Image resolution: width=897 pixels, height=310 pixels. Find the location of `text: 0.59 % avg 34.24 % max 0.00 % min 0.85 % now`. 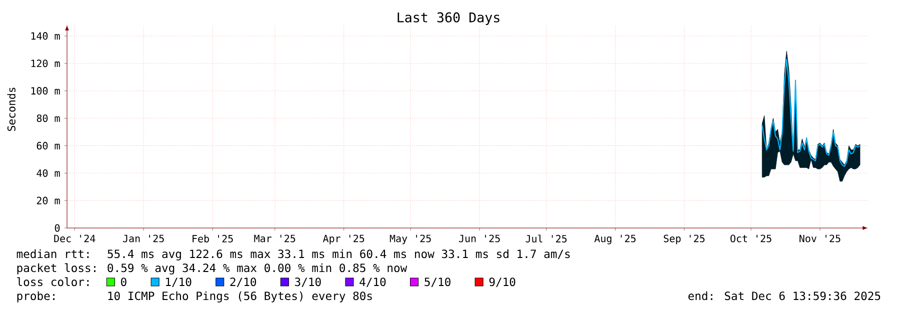

text: 0.59 % avg 34.24 % max 0.00 % min 0.85 % now is located at coordinates (258, 268).